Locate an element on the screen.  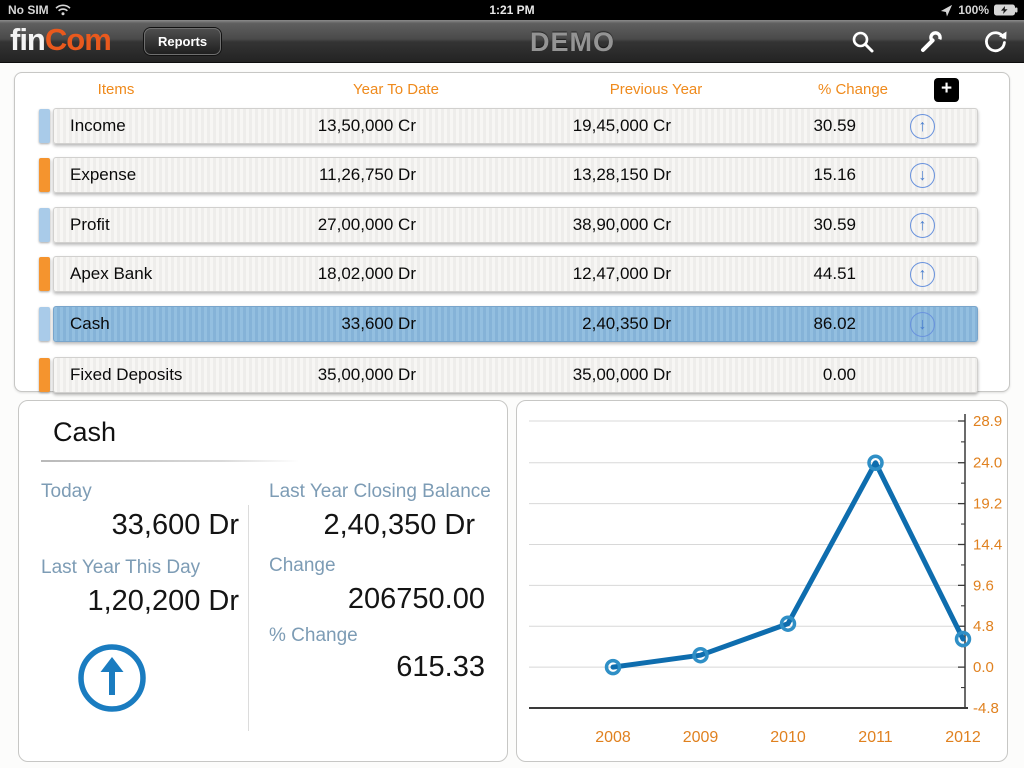
row-pct-value: 44.51 is located at coordinates (834, 273).